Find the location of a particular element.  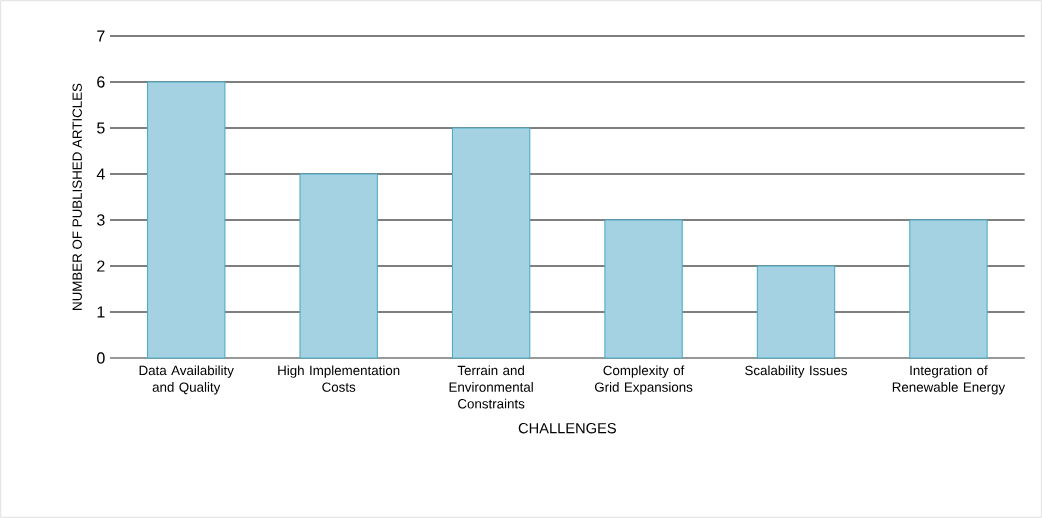

x-axis-title: CHALLENGES is located at coordinates (567, 428).